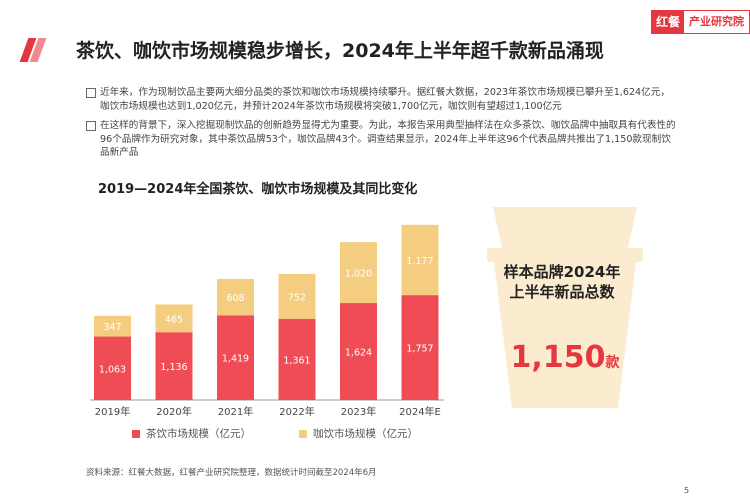 The width and height of the screenshot is (750, 500). I want to click on x-tick-label: 2024年E, so click(420, 411).